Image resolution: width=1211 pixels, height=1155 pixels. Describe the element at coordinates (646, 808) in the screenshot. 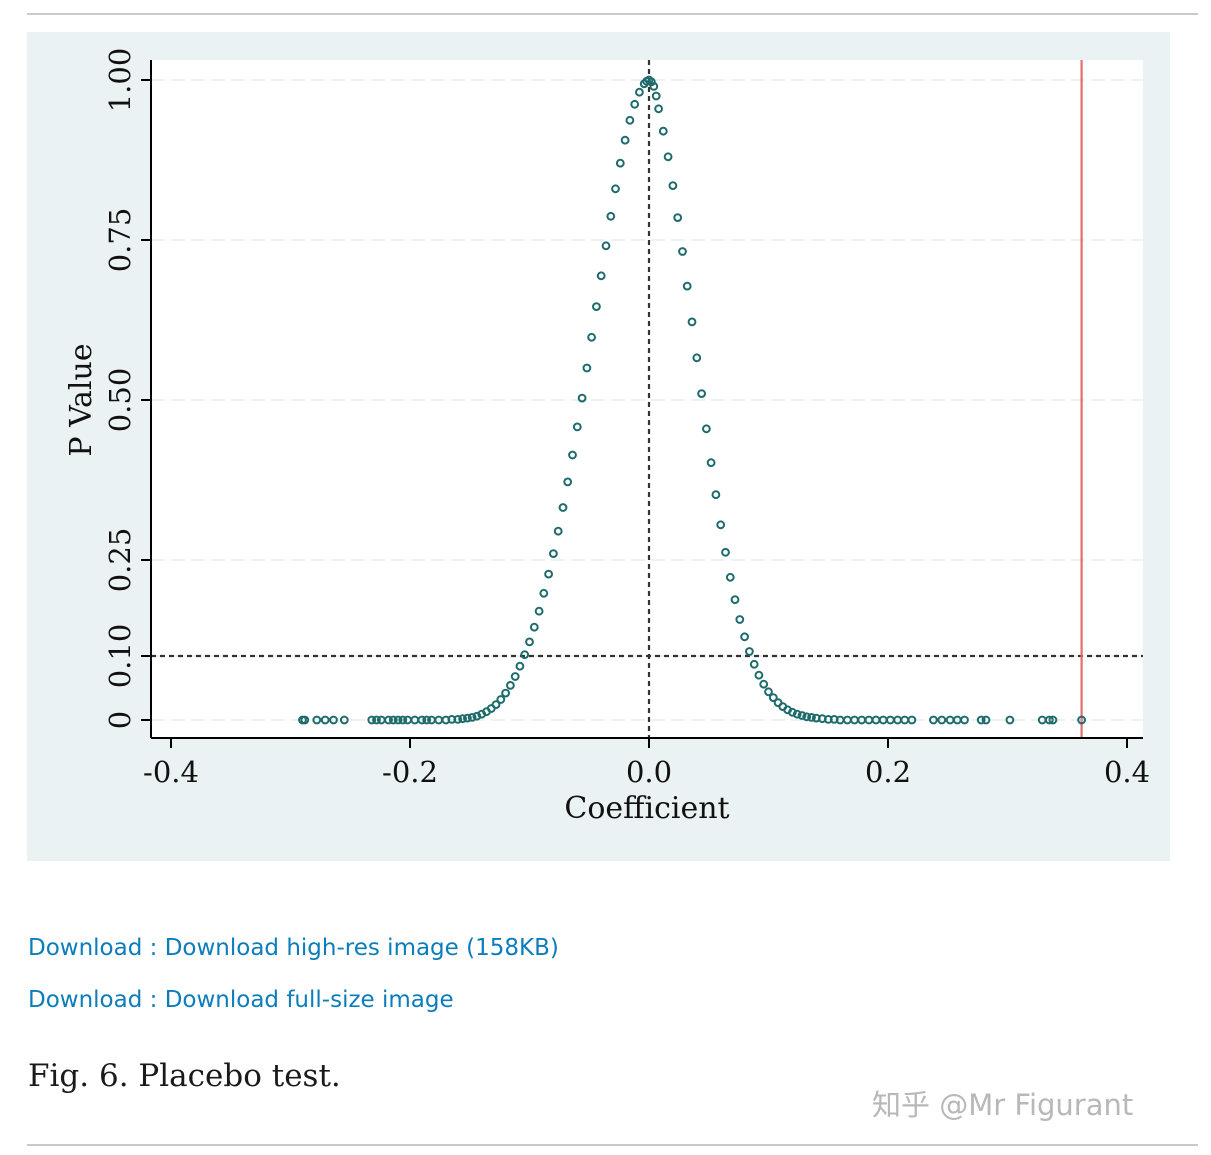

I see `x-axis-title: Coefficient` at that location.